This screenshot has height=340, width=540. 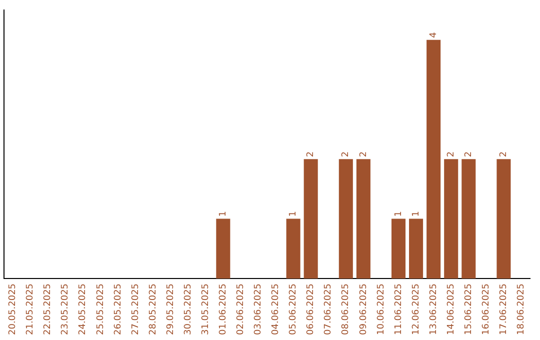 What do you see at coordinates (171, 309) in the screenshot?
I see `x-tick-label: 29.05.2025` at bounding box center [171, 309].